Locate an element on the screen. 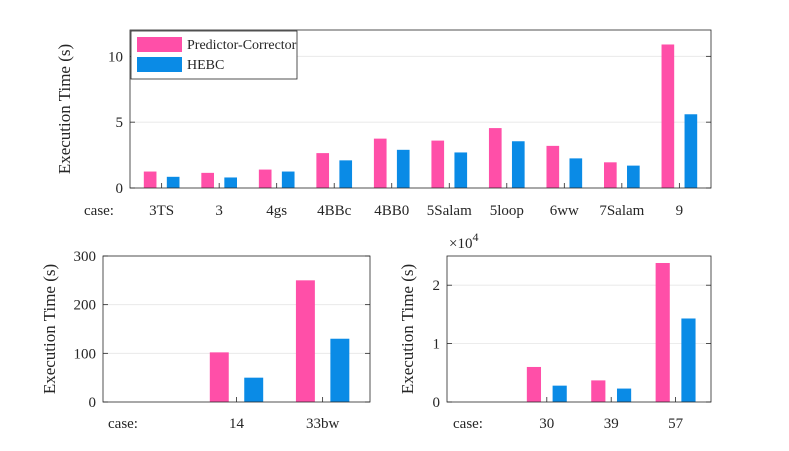 The height and width of the screenshot is (451, 789). x-tick-label: 4BBc is located at coordinates (334, 211).